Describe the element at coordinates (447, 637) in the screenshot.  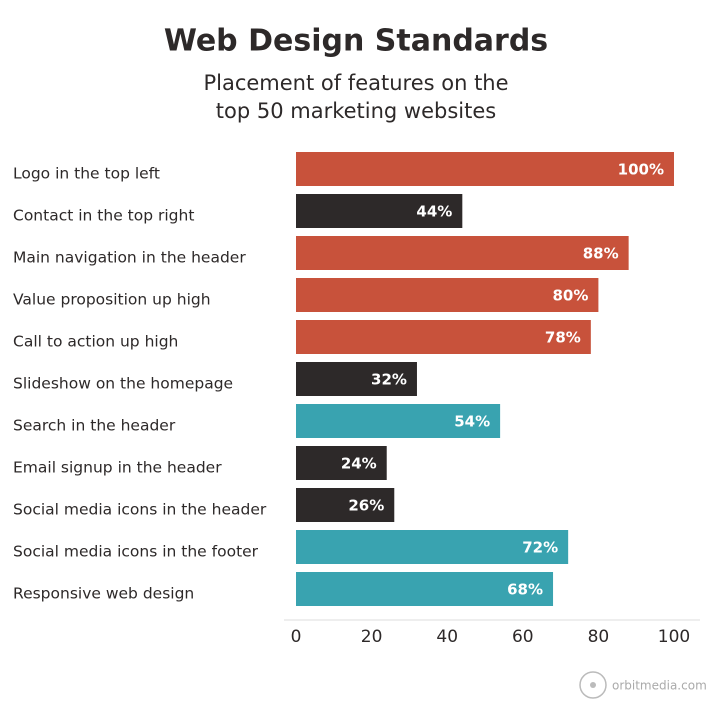
I see `x-tick-label: 40` at that location.